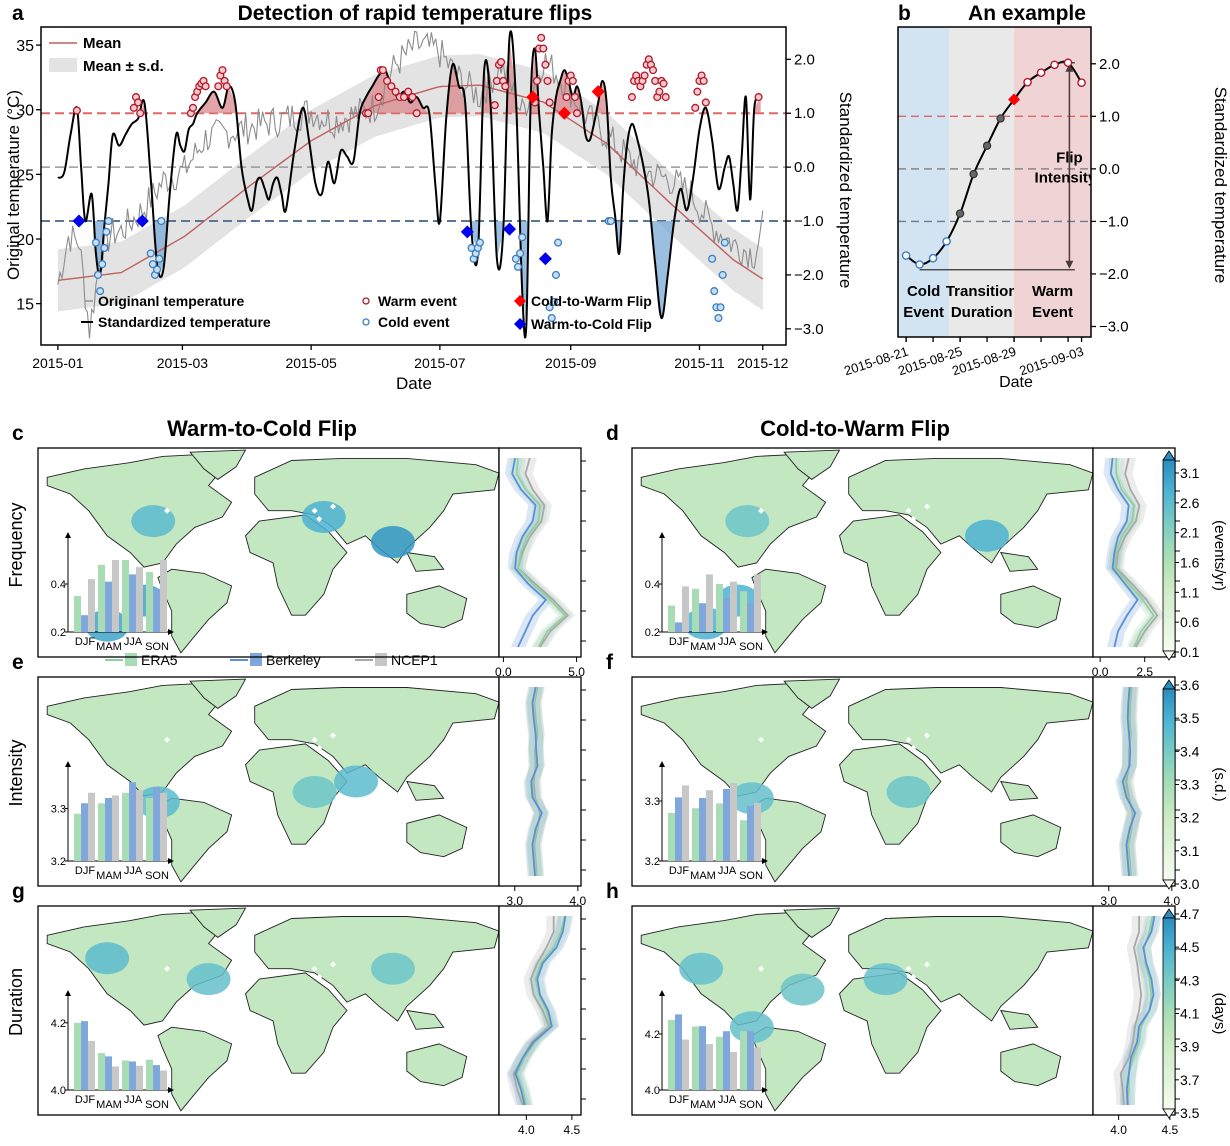  I want to click on panel-label-b: b, so click(904, 13).